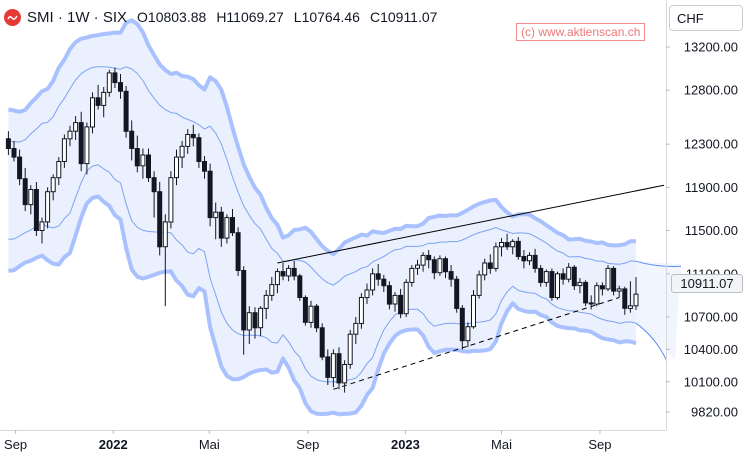  What do you see at coordinates (658, 263) in the screenshot?
I see `band-projection-upper` at bounding box center [658, 263].